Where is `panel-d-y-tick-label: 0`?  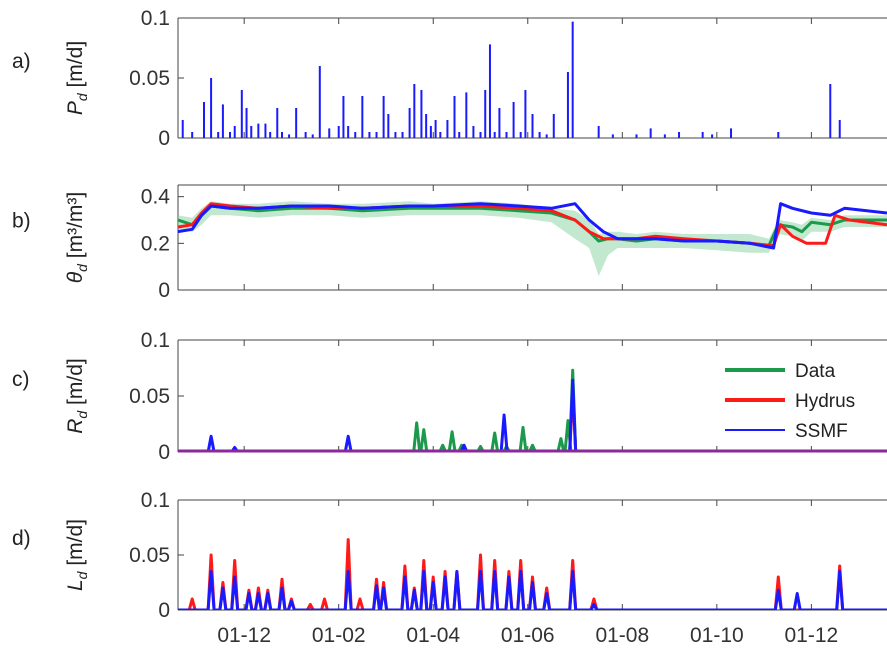 panel-d-y-tick-label: 0 is located at coordinates (164, 610).